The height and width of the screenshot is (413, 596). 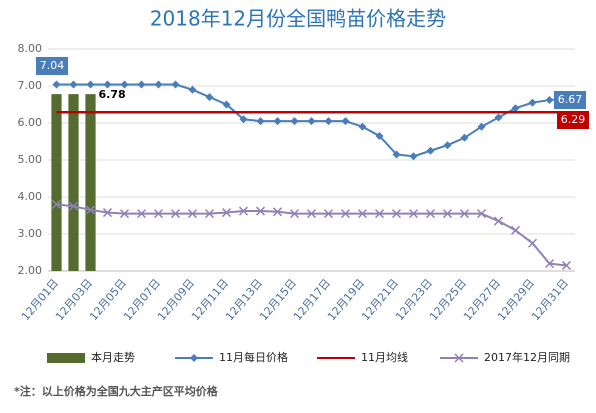 I want to click on legend-label: 2017年12月同期, so click(x=527, y=357).